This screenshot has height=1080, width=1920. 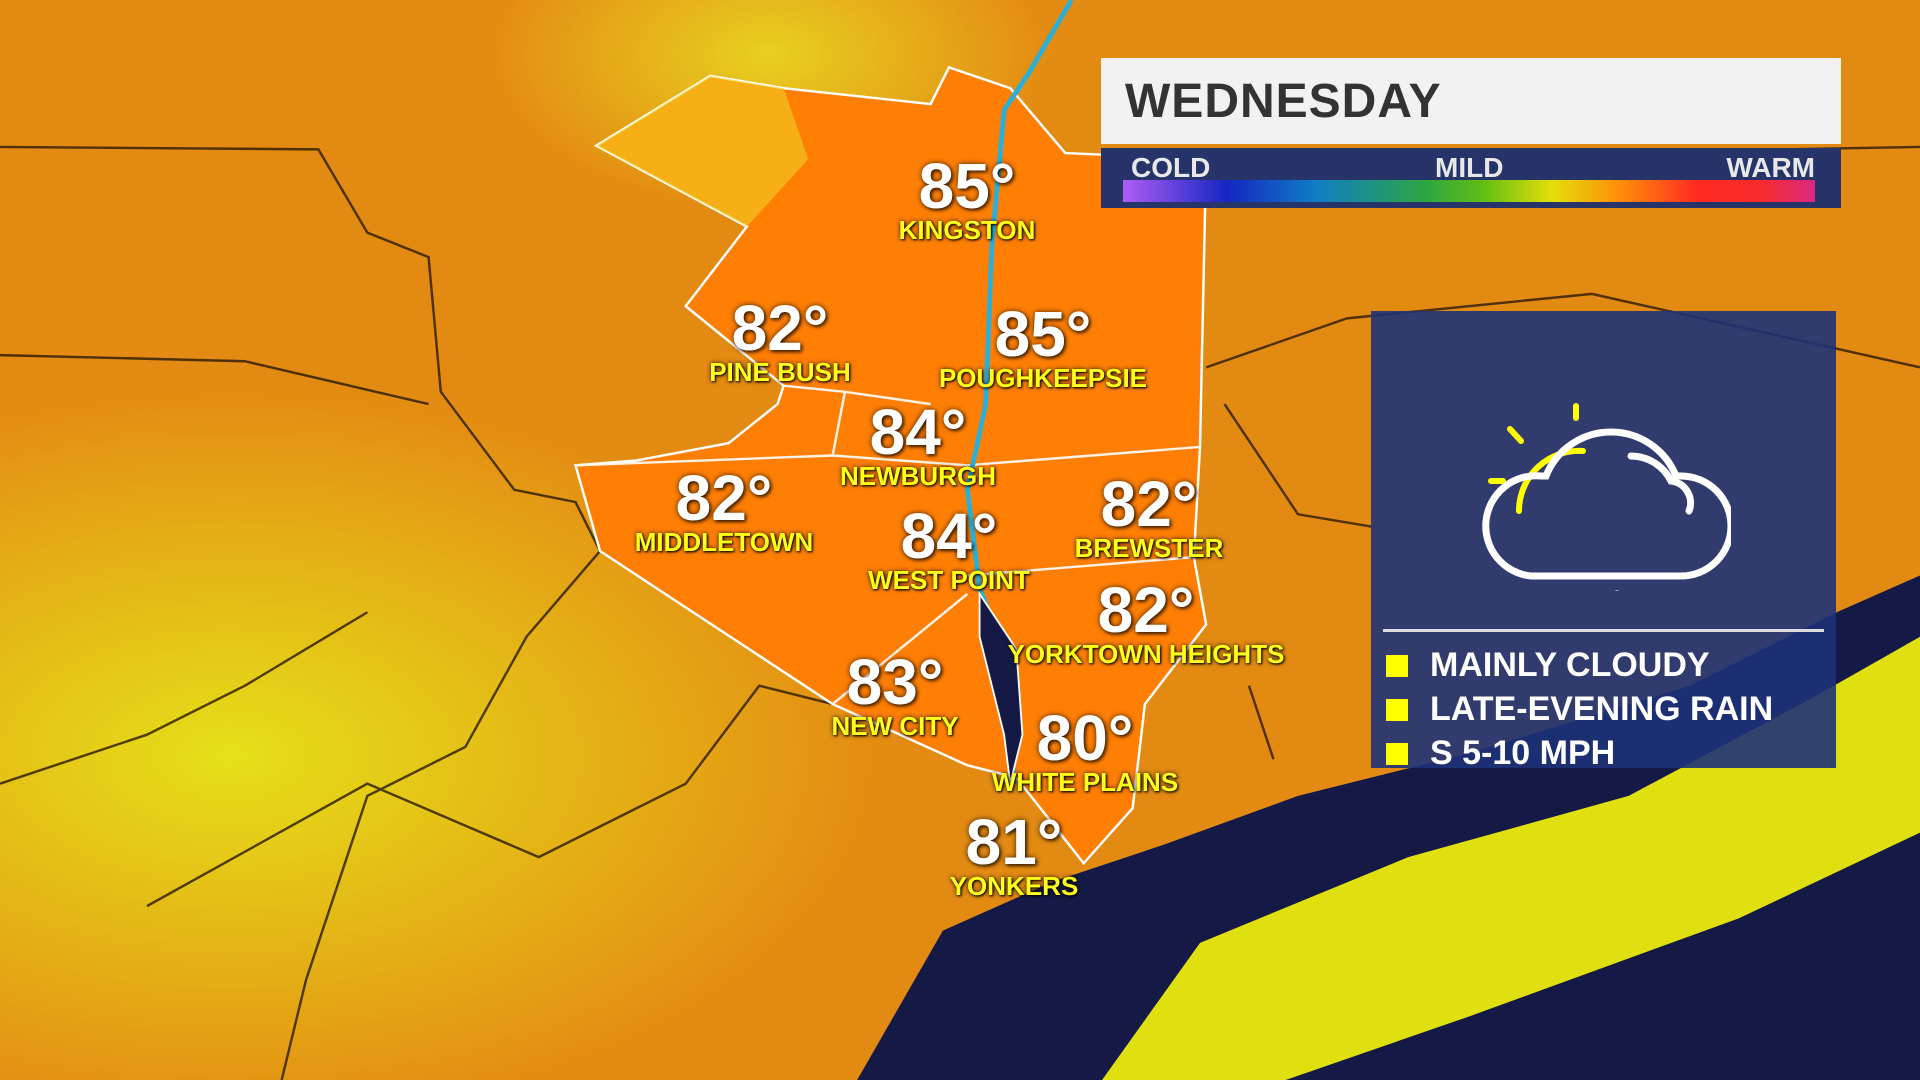 I want to click on scale-gradient-bar, so click(x=1469, y=191).